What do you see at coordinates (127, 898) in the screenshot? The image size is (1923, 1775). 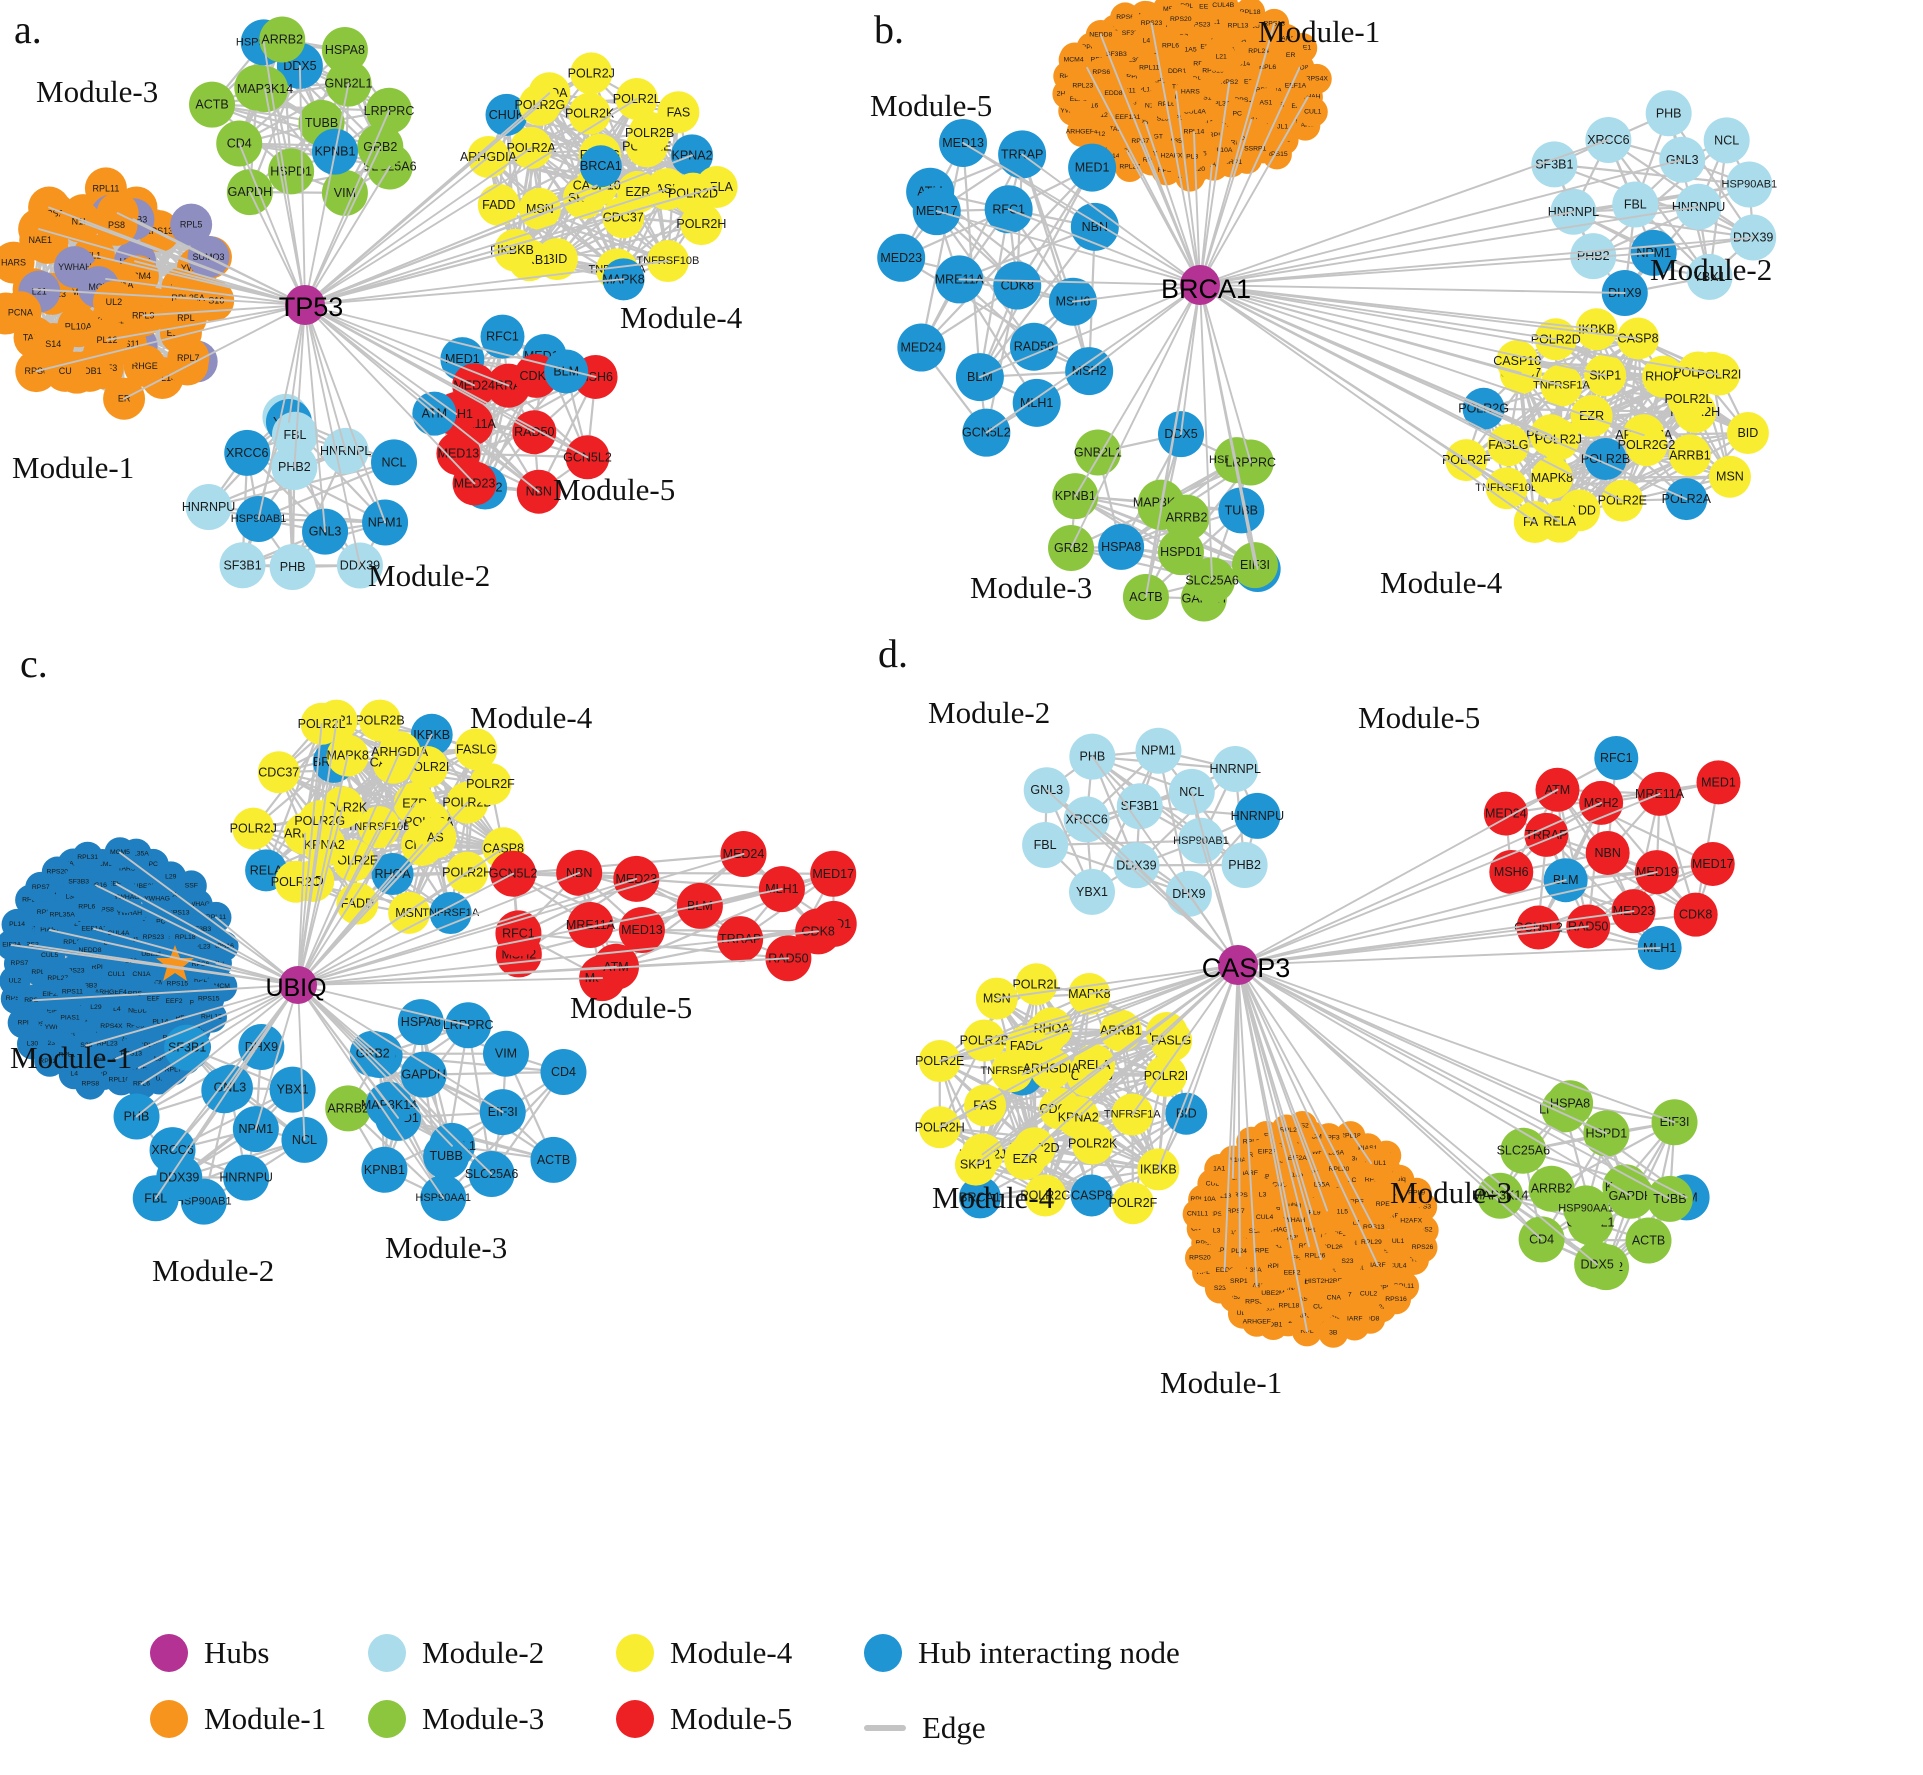 I see `gene-node: YWHAG` at bounding box center [127, 898].